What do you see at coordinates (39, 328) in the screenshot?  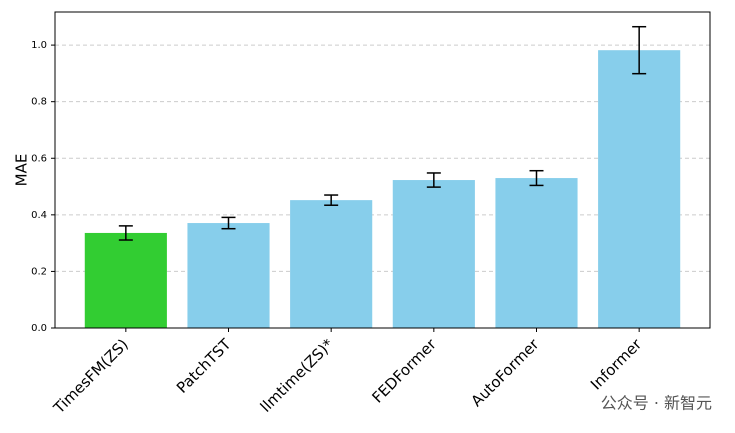 I see `y-tick-label: 0.0` at bounding box center [39, 328].